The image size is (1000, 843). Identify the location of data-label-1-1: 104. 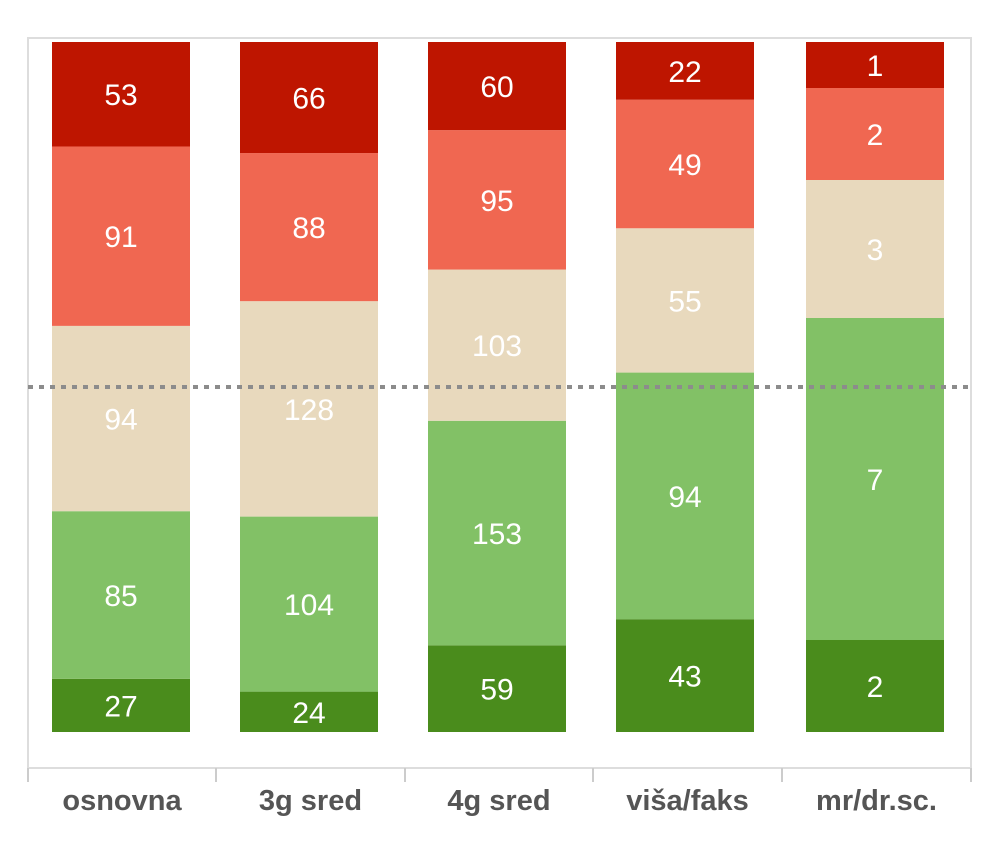
(309, 605).